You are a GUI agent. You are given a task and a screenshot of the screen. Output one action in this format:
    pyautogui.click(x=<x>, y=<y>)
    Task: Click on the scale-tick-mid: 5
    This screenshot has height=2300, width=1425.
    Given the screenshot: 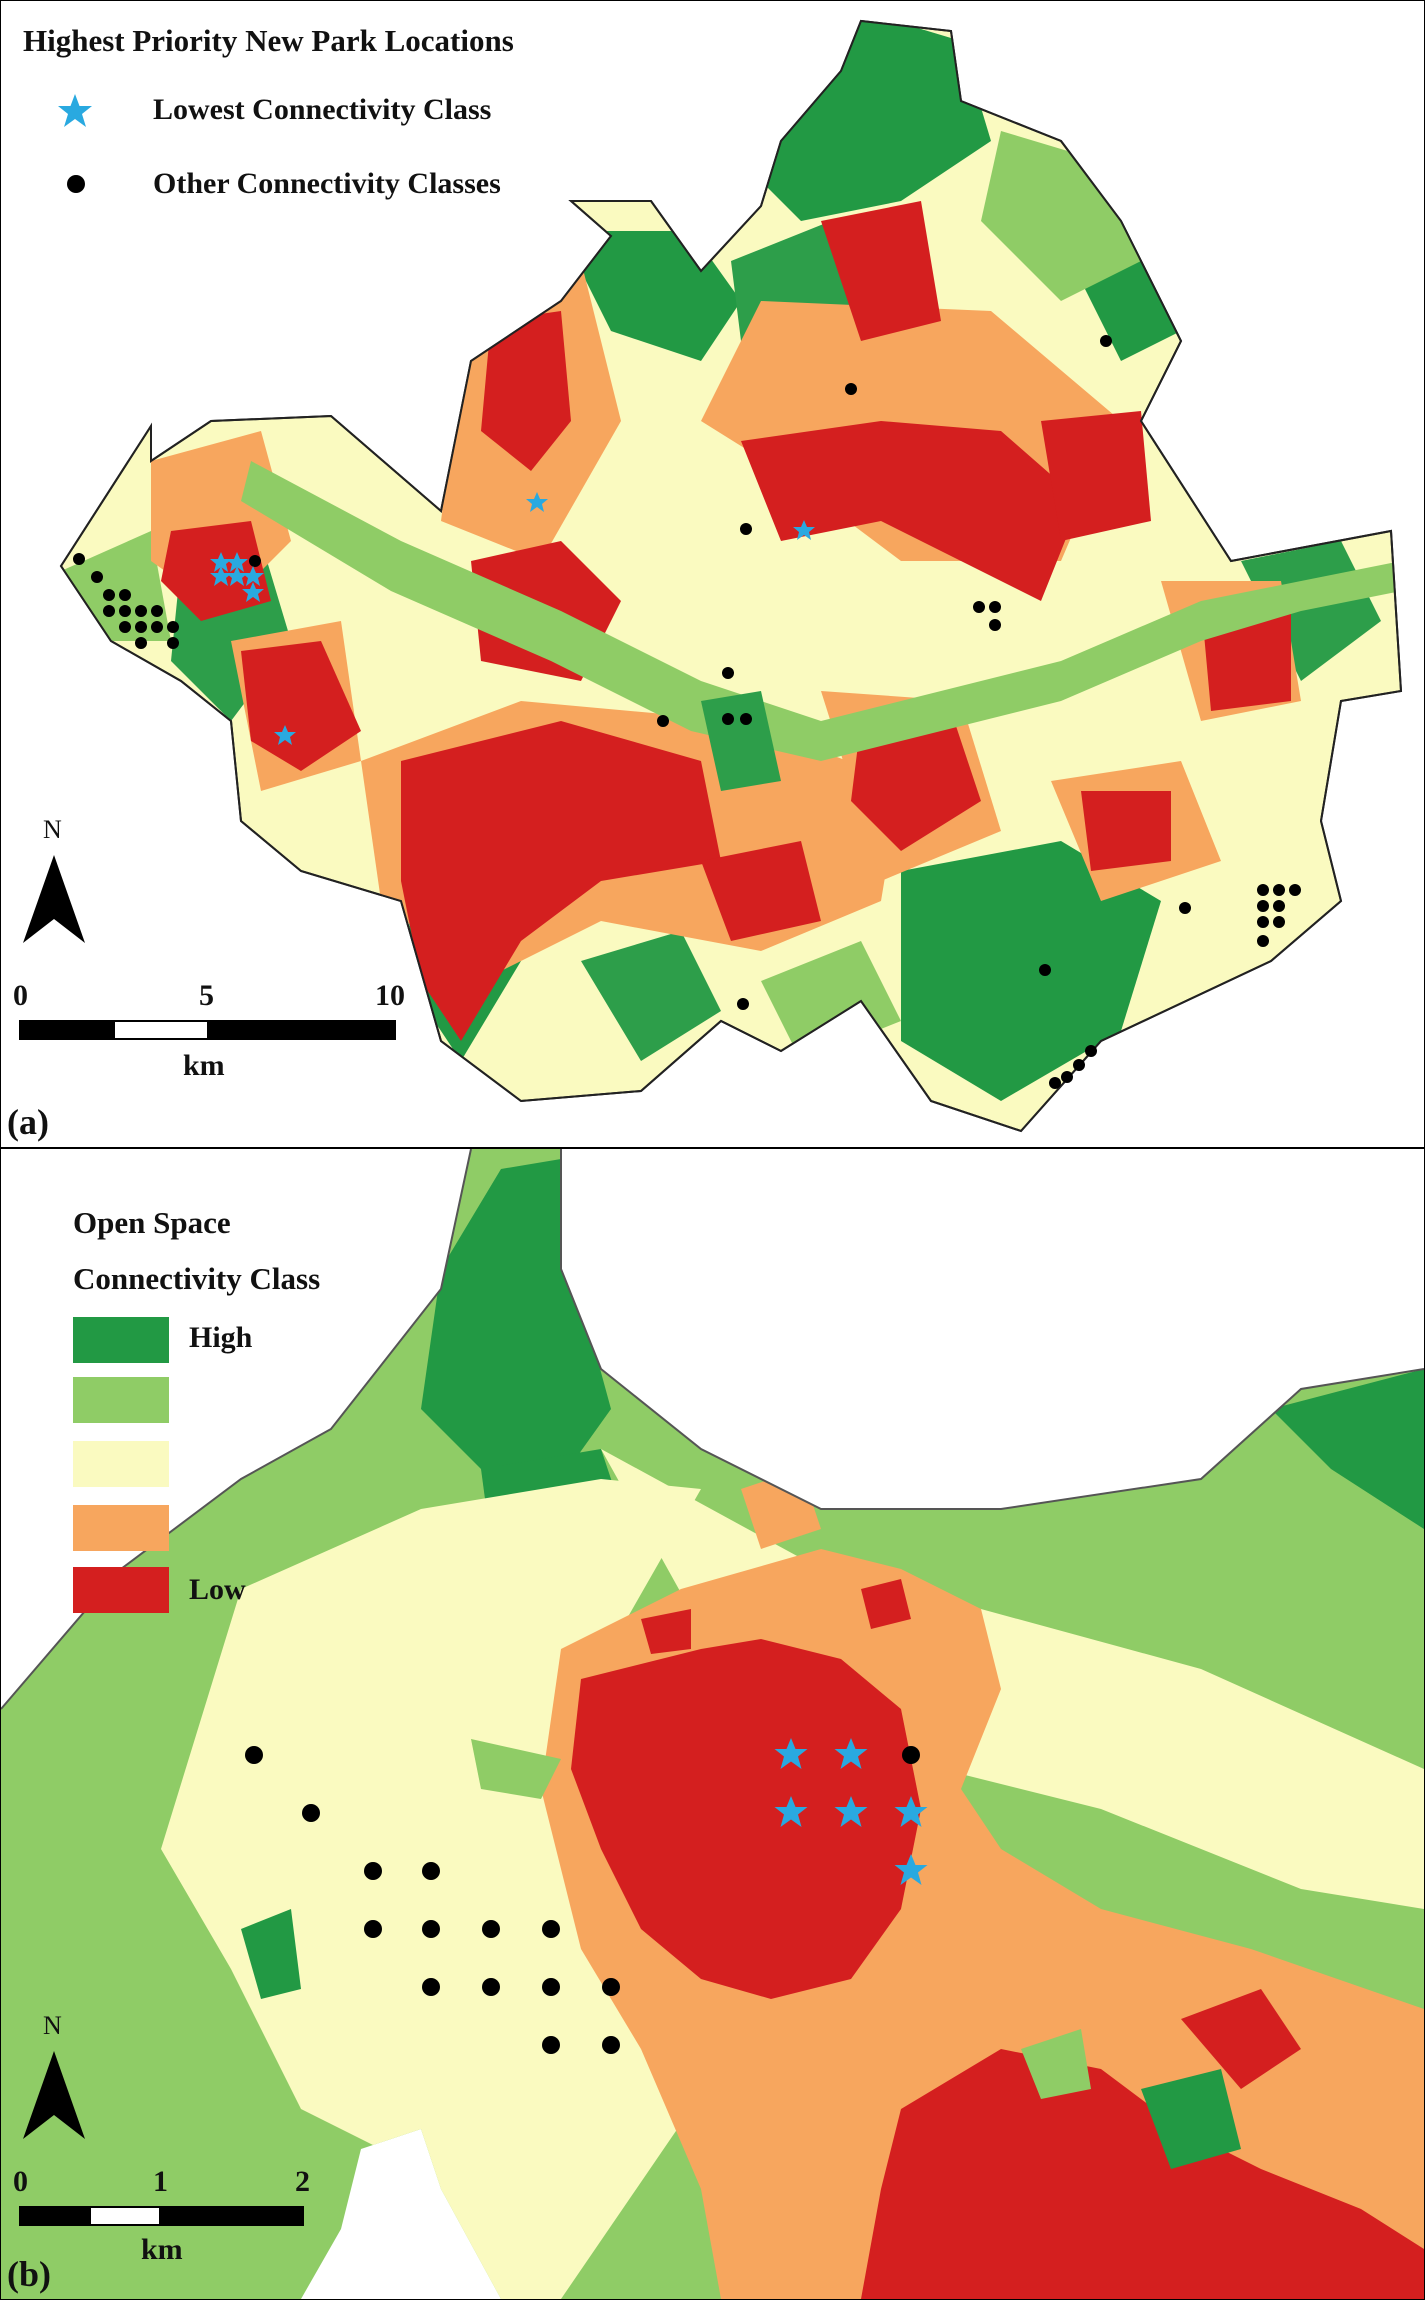 What is the action you would take?
    pyautogui.click(x=206, y=995)
    